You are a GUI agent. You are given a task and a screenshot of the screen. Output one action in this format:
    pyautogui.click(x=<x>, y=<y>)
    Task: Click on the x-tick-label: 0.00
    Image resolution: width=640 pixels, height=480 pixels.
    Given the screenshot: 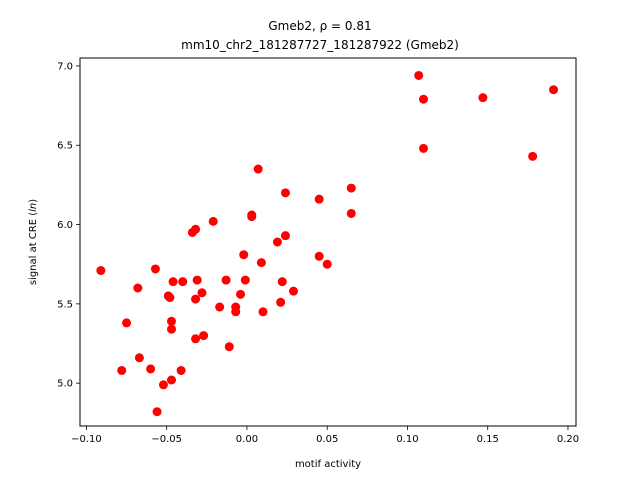 What is the action you would take?
    pyautogui.click(x=247, y=439)
    